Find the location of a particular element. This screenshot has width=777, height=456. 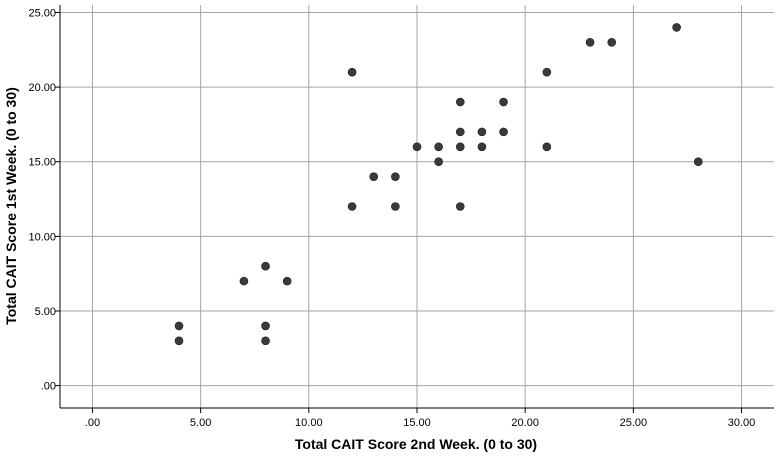

y-tick-label: 20.00 is located at coordinates (42, 88).